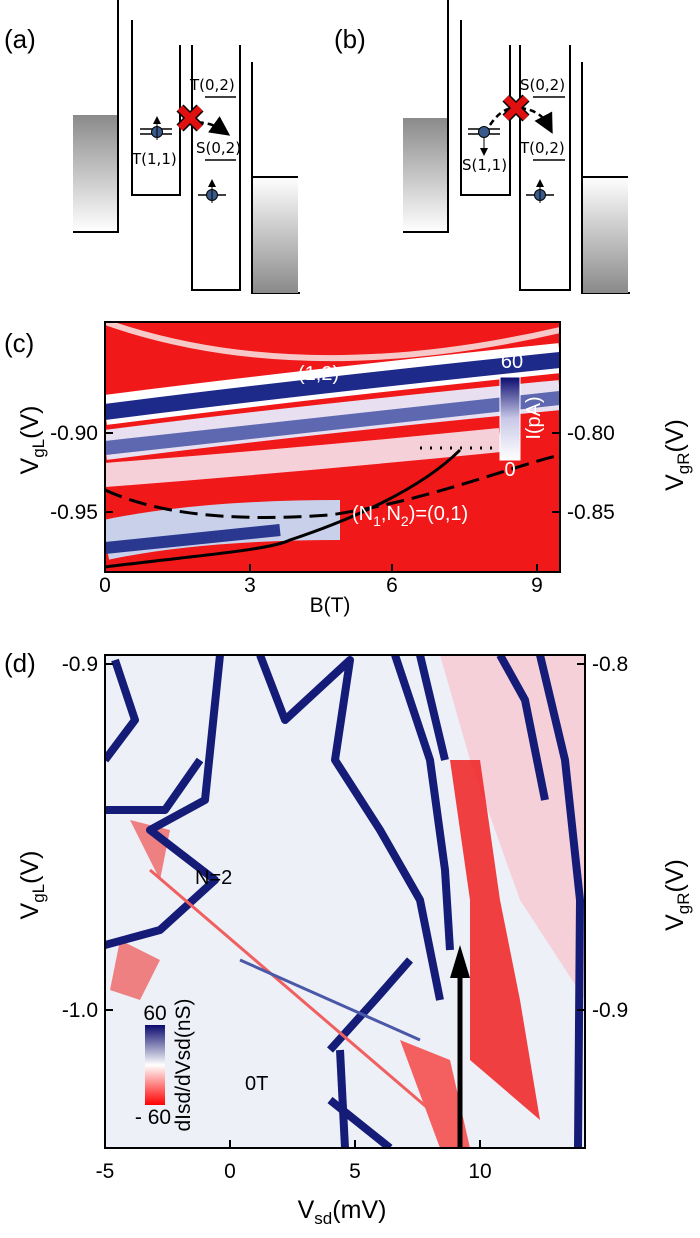  What do you see at coordinates (591, 433) in the screenshot?
I see `y-tick-label: -0.80` at bounding box center [591, 433].